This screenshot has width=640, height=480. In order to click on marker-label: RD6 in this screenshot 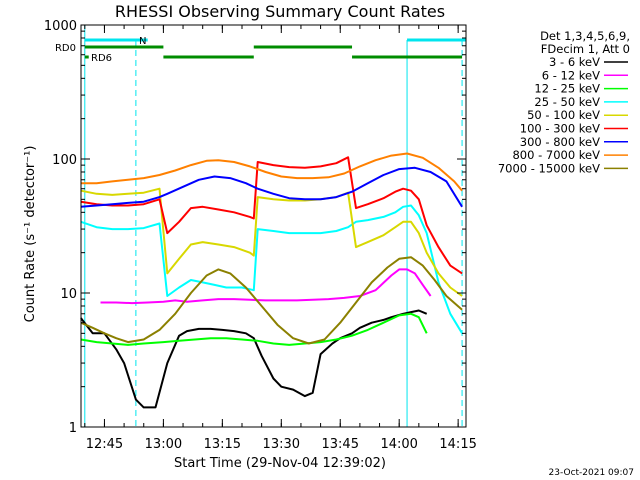, I will do `click(101, 58)`.